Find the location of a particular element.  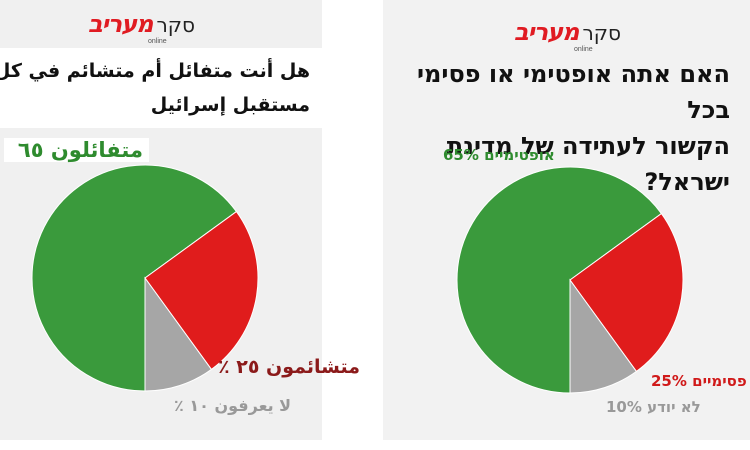

right-title-line2: הקשור לעתידה של מדינת ישראל? is located at coordinates (588, 164).